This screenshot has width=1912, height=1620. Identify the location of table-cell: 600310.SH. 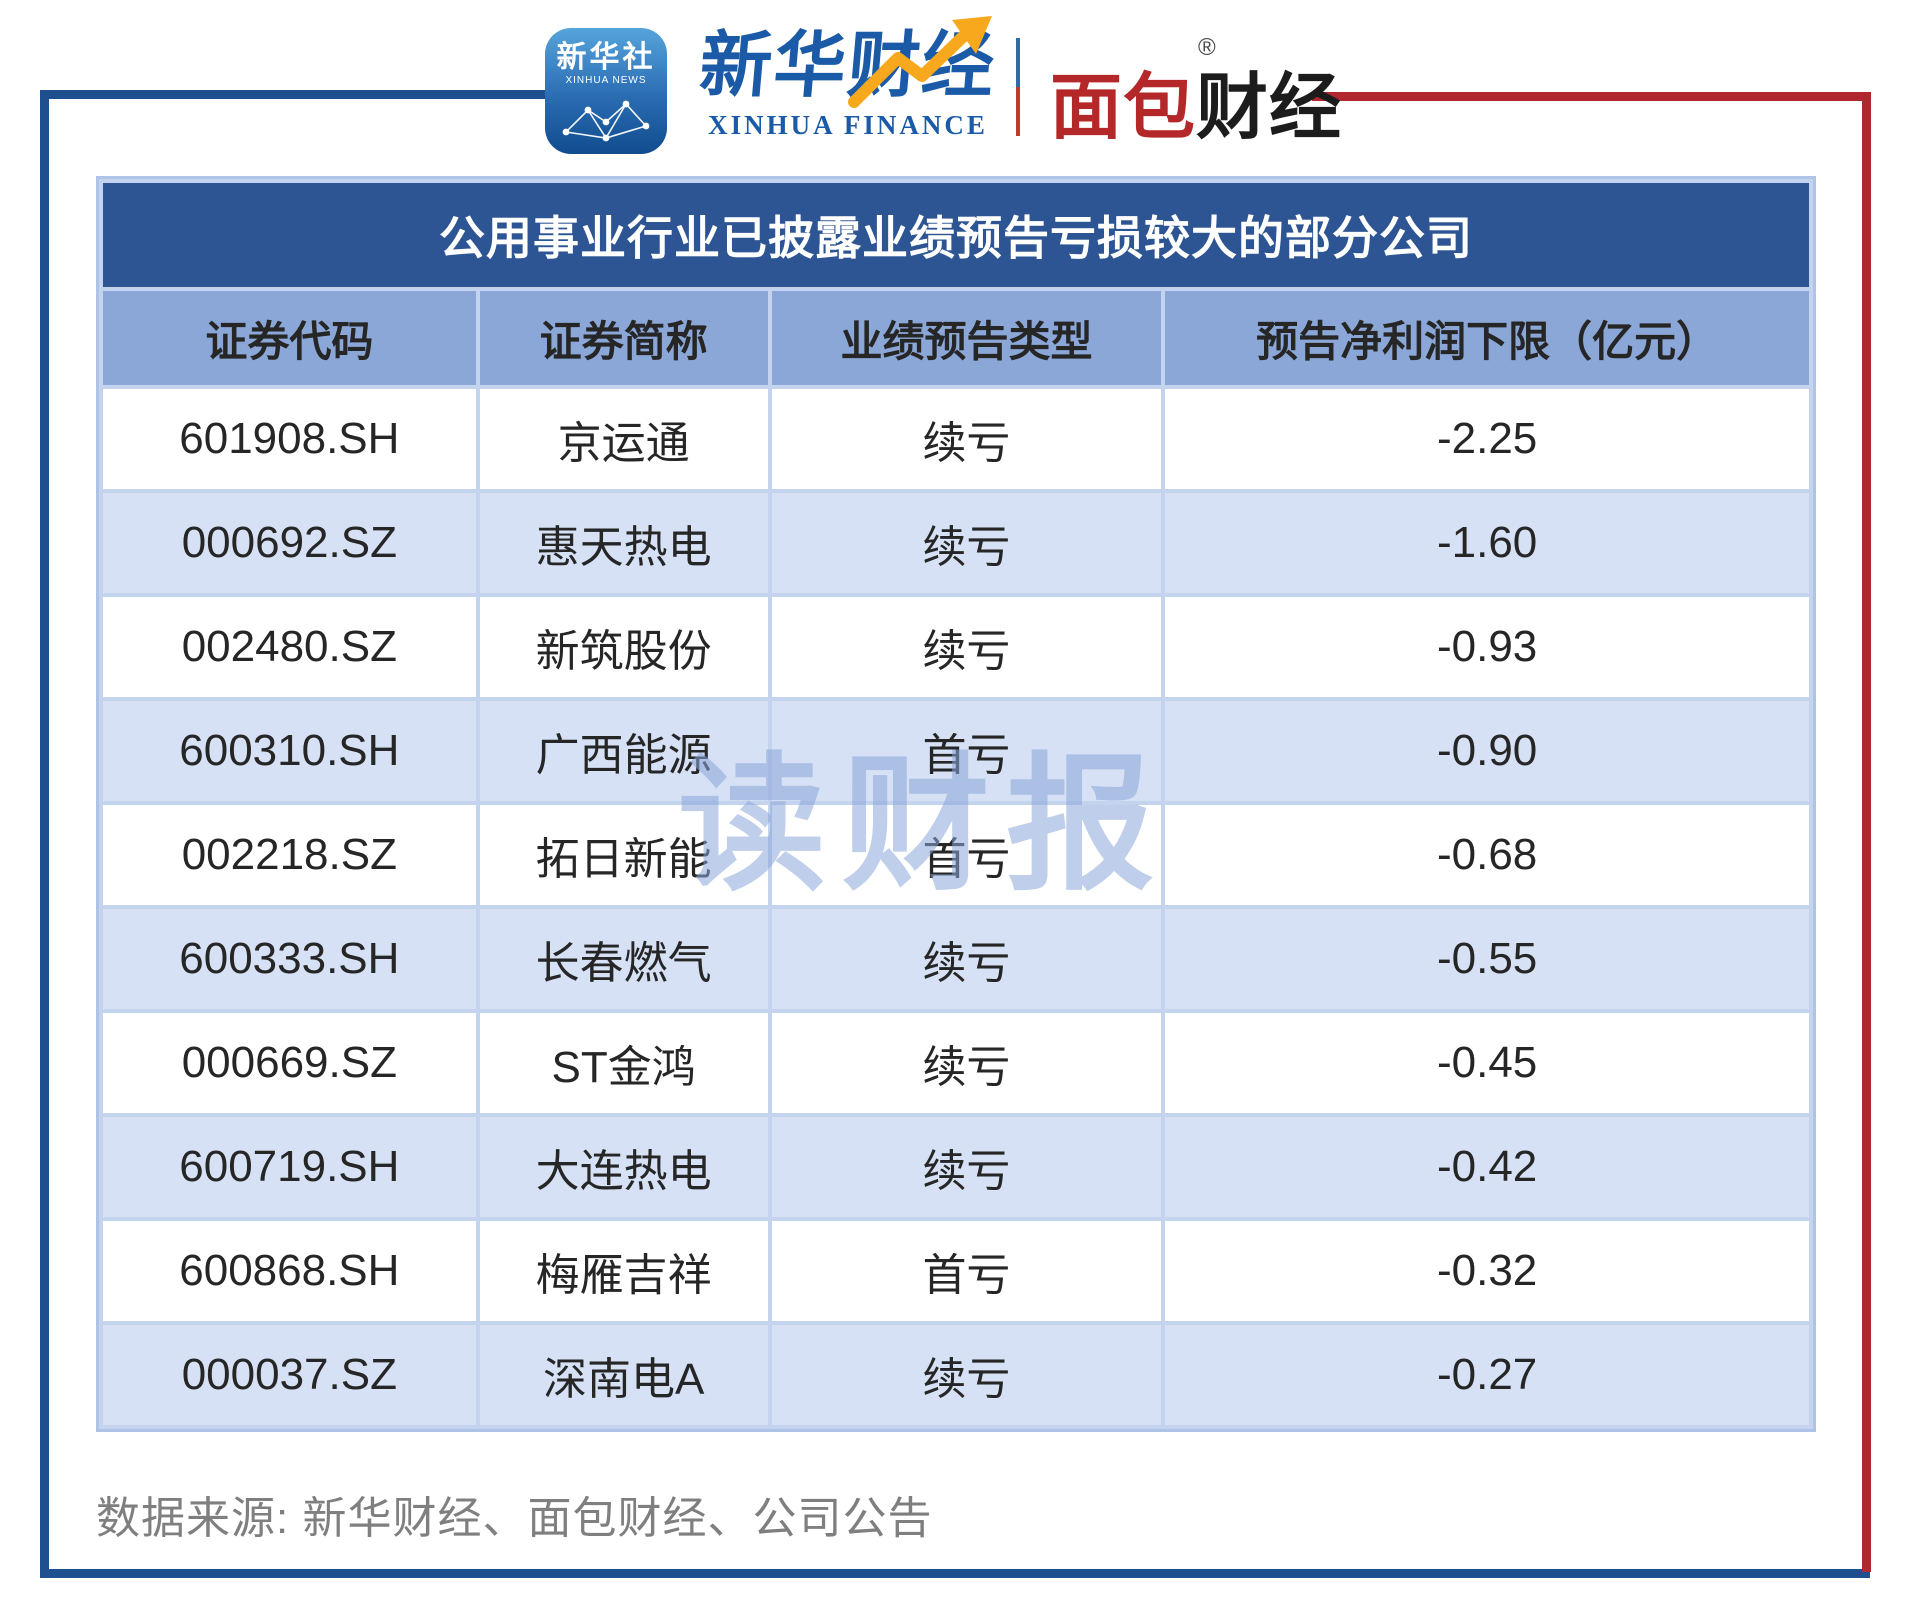
(289, 751).